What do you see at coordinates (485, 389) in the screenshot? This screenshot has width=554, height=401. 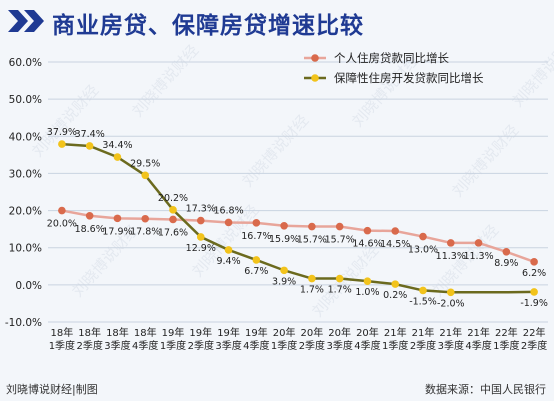 I see `footer-source: 数据来源：中国人民银行` at bounding box center [485, 389].